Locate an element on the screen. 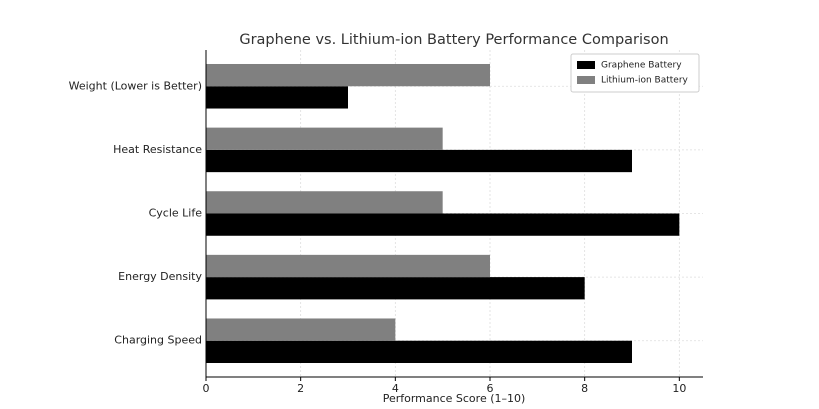  legend-label: Lithium-ion Battery is located at coordinates (645, 81).